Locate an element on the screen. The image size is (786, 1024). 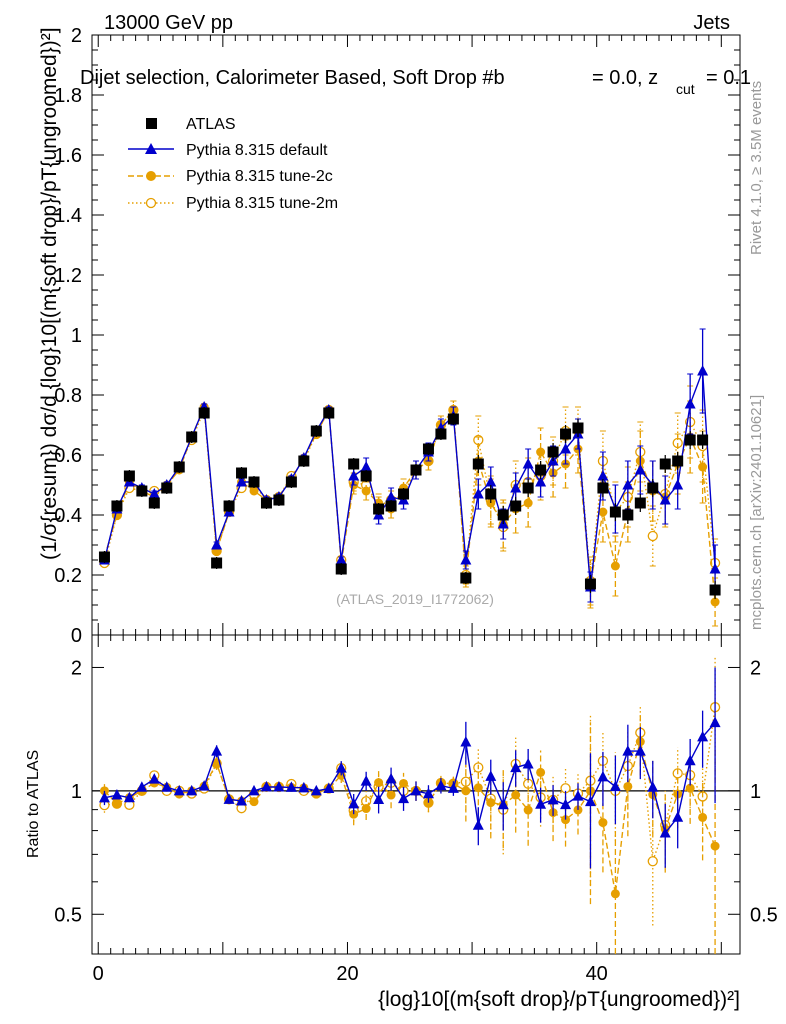
top-ytick-label: 1.8 is located at coordinates (68, 96).